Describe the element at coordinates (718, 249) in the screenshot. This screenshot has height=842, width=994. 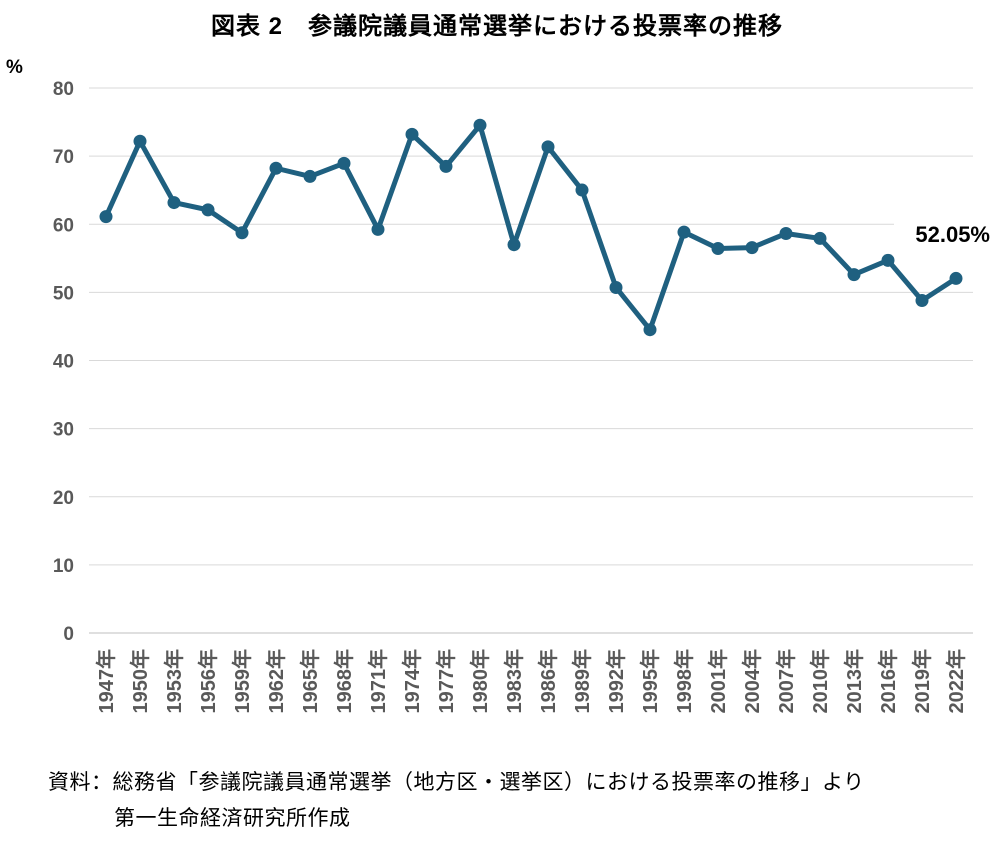
I see `data-point-2001年` at that location.